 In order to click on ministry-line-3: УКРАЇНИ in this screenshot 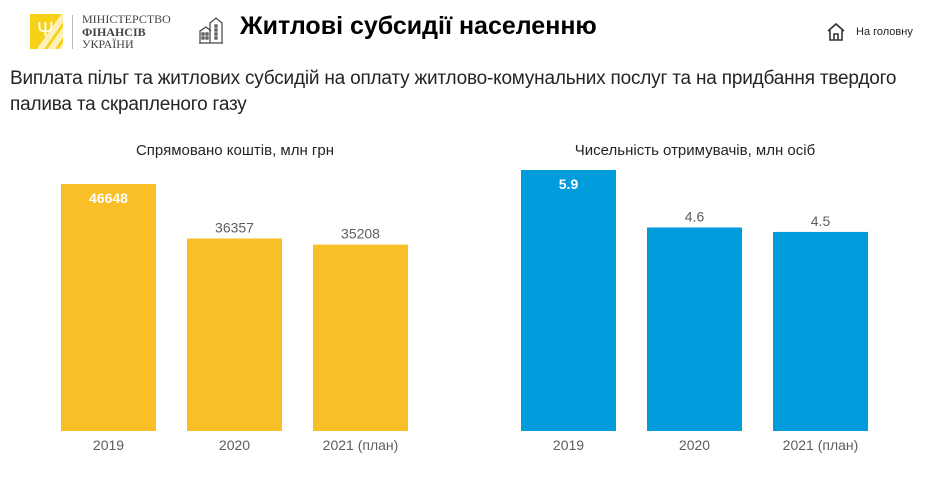, I will do `click(108, 44)`.